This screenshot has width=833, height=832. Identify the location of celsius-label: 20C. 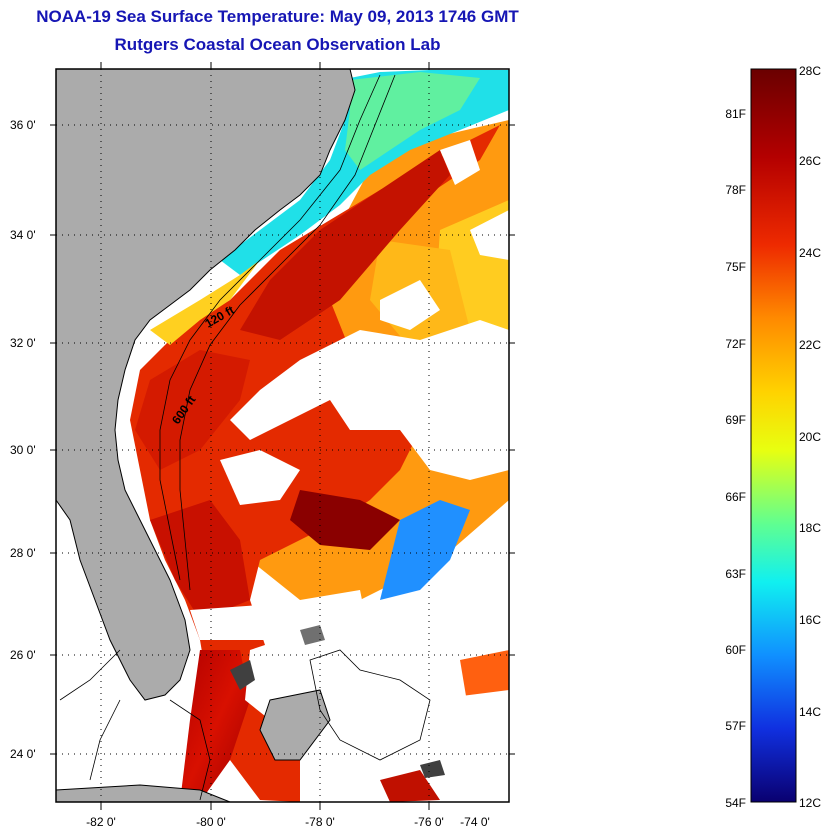
(810, 437).